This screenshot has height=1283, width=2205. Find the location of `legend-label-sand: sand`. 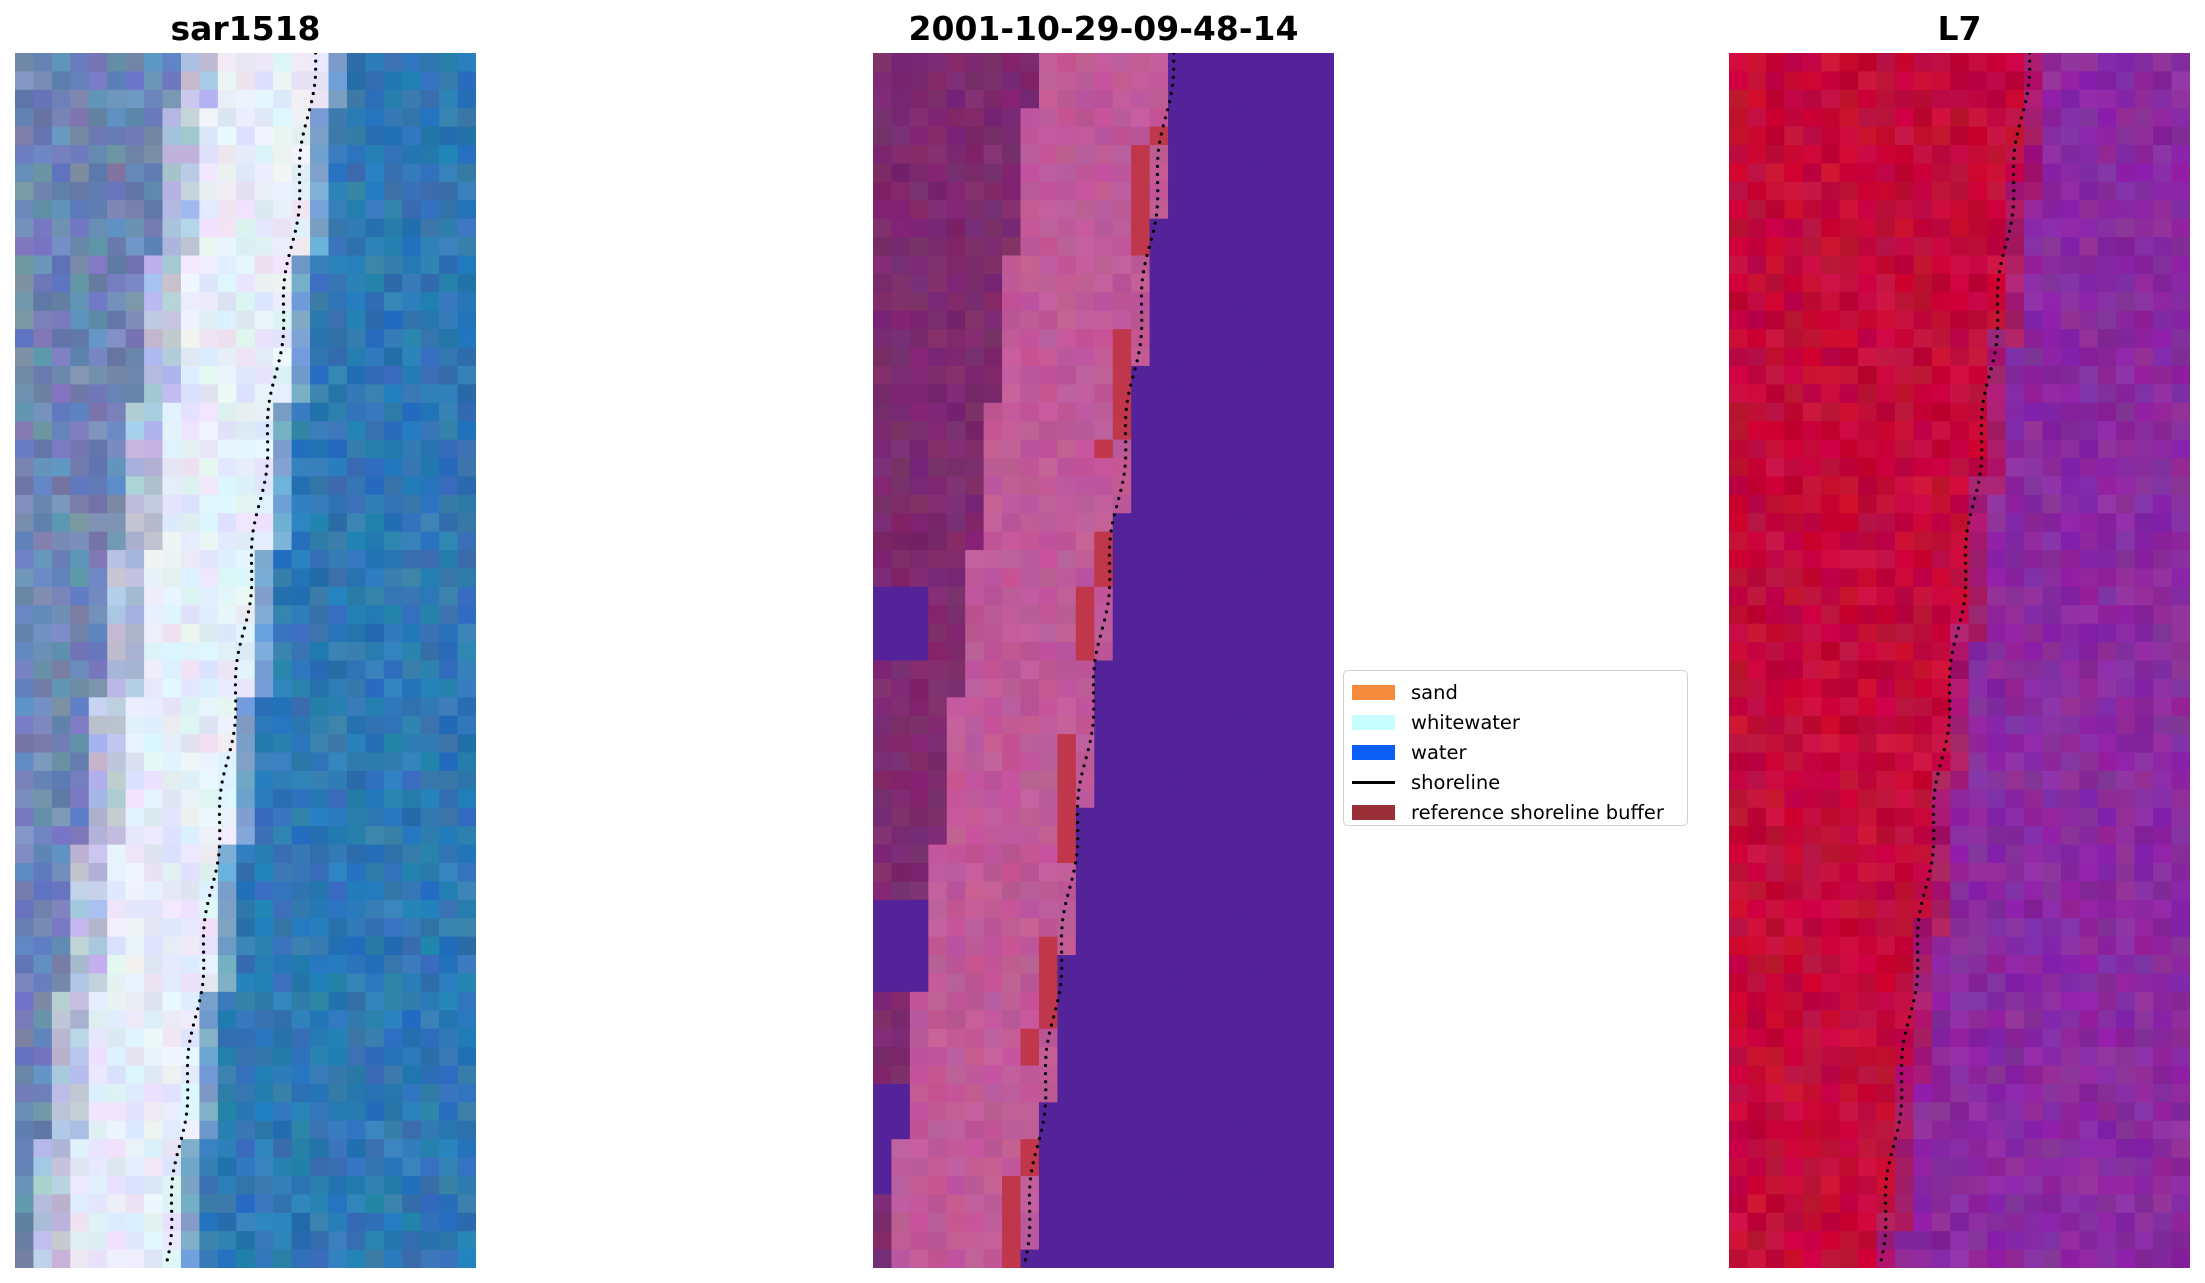

legend-label-sand: sand is located at coordinates (1434, 692).